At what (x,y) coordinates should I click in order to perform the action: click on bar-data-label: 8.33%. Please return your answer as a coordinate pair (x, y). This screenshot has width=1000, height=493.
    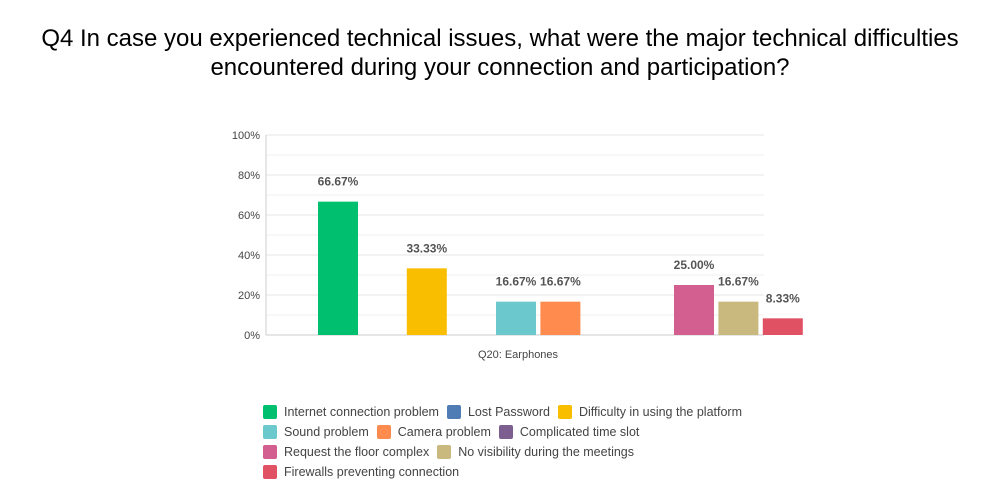
    Looking at the image, I should click on (783, 298).